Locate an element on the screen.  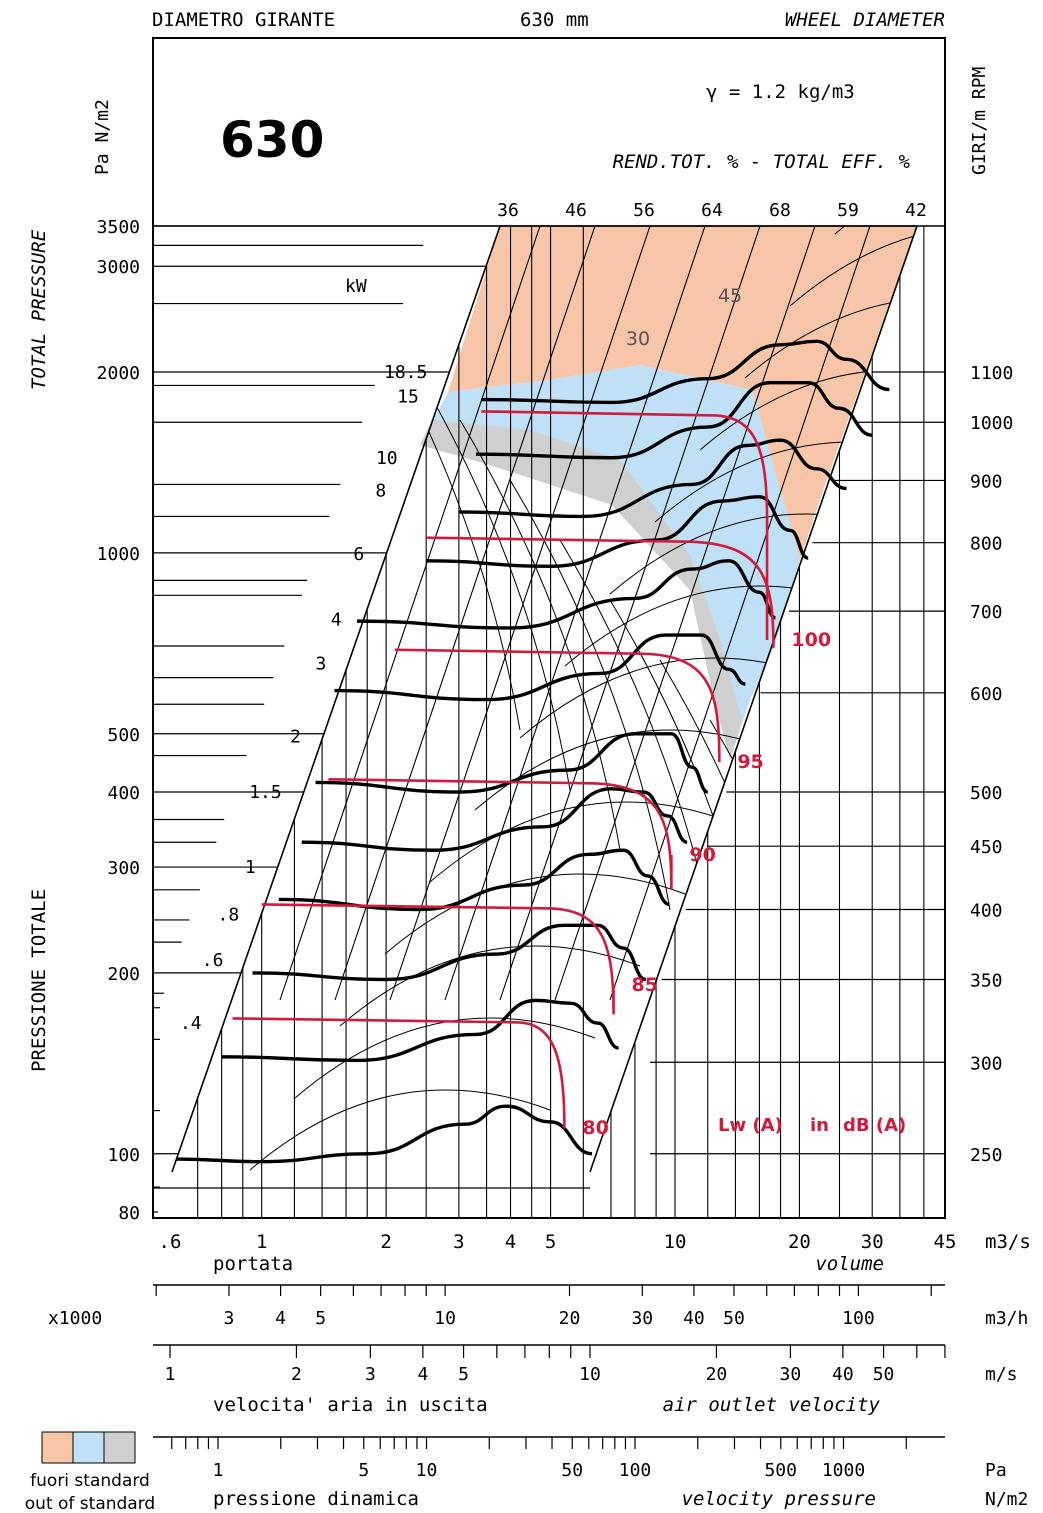
volume-m3s-tick-label: 20 is located at coordinates (799, 1242).